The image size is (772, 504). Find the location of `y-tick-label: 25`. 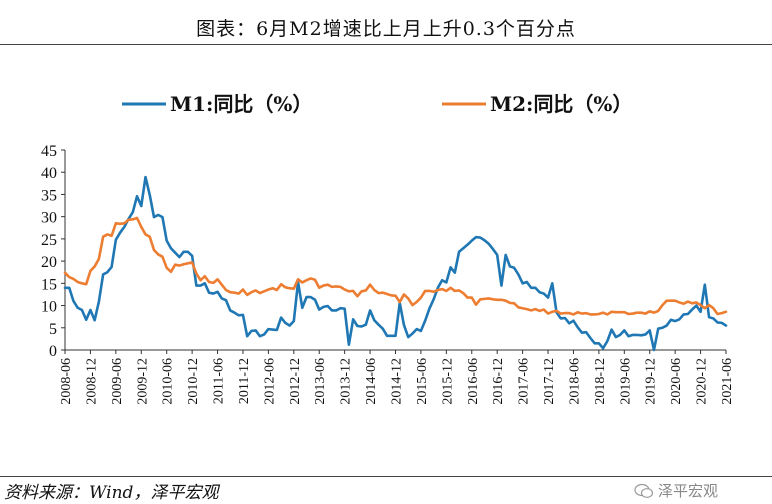

y-tick-label: 25 is located at coordinates (49, 240).